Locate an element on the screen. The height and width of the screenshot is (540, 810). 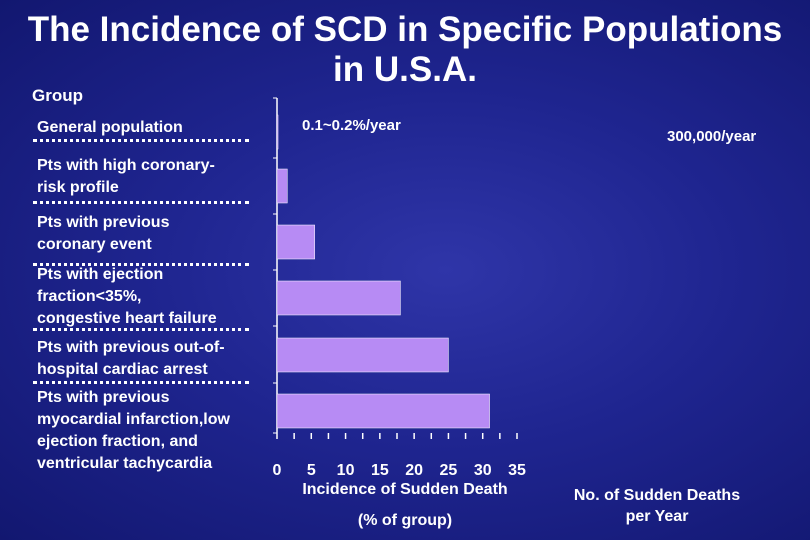
x-tick-label: 15 is located at coordinates (380, 470).